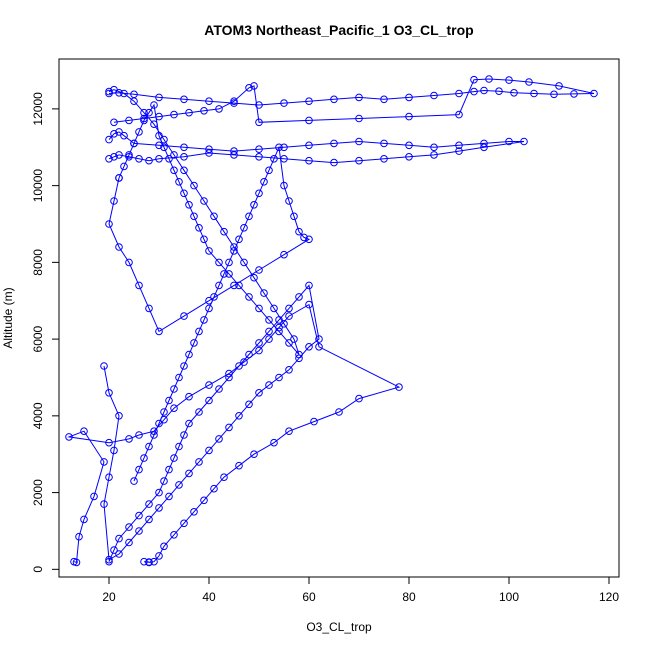 This screenshot has width=650, height=650. I want to click on series-line, so click(351, 100).